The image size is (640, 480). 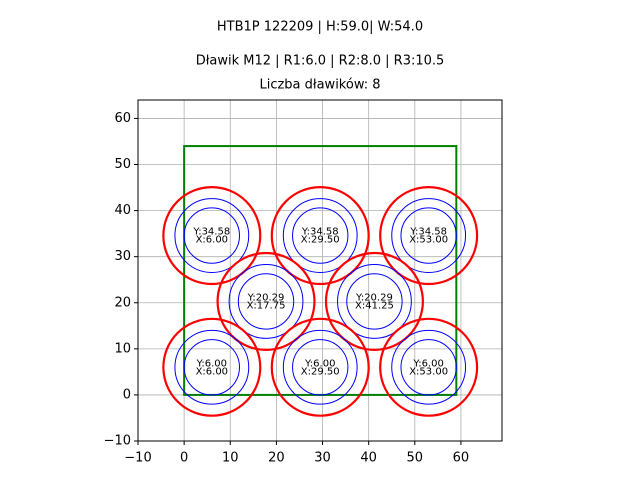 I want to click on y-tick-label: −10, so click(x=117, y=441).